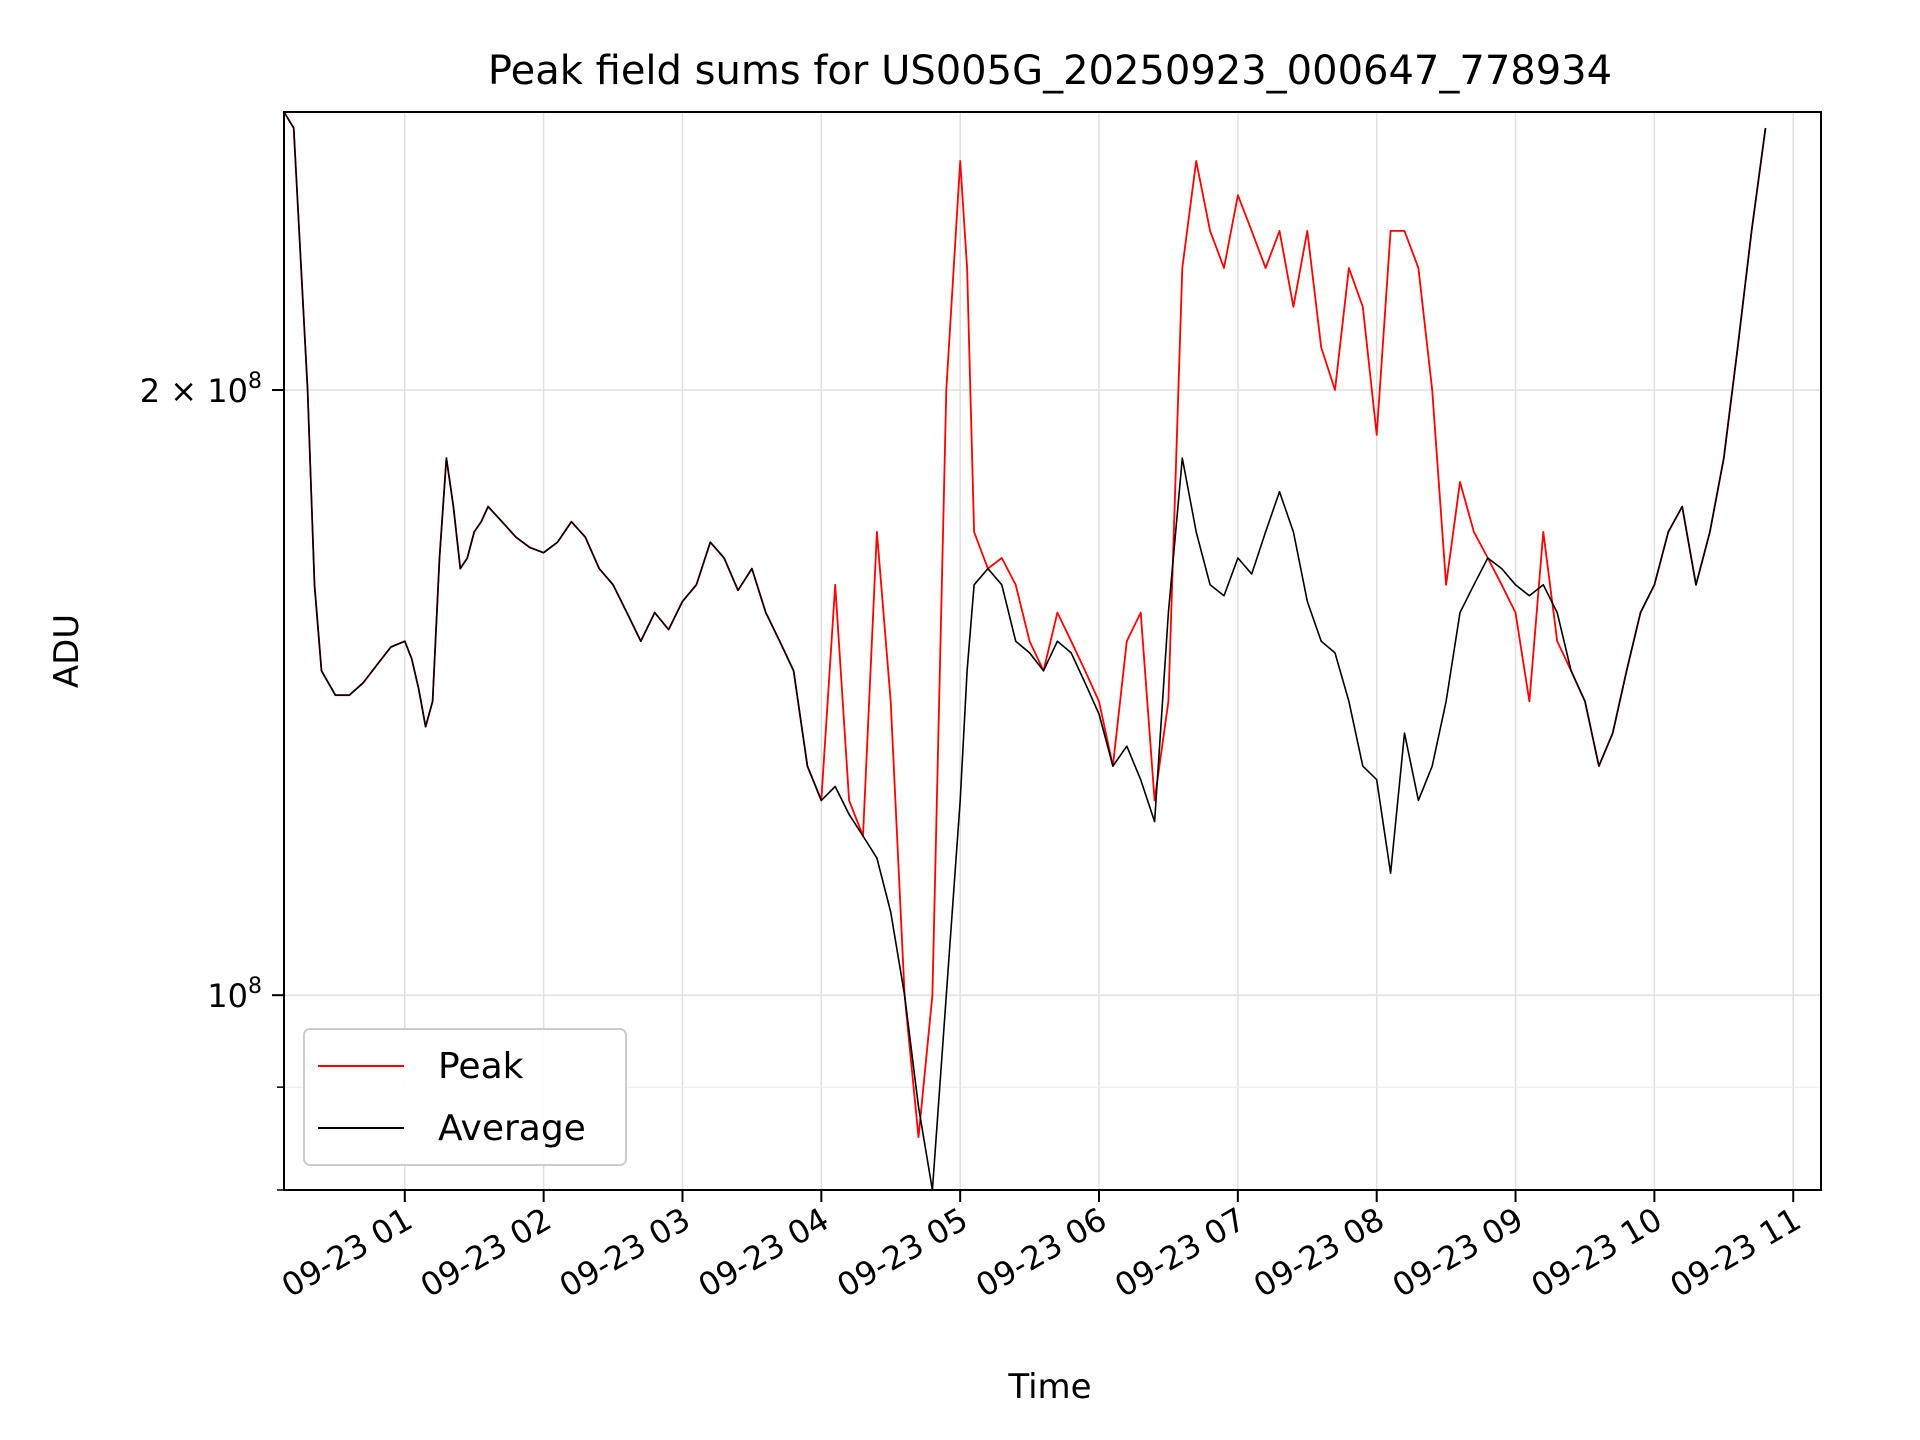 The height and width of the screenshot is (1440, 1920). Describe the element at coordinates (481, 1066) in the screenshot. I see `legend-label-peak: Peak` at that location.